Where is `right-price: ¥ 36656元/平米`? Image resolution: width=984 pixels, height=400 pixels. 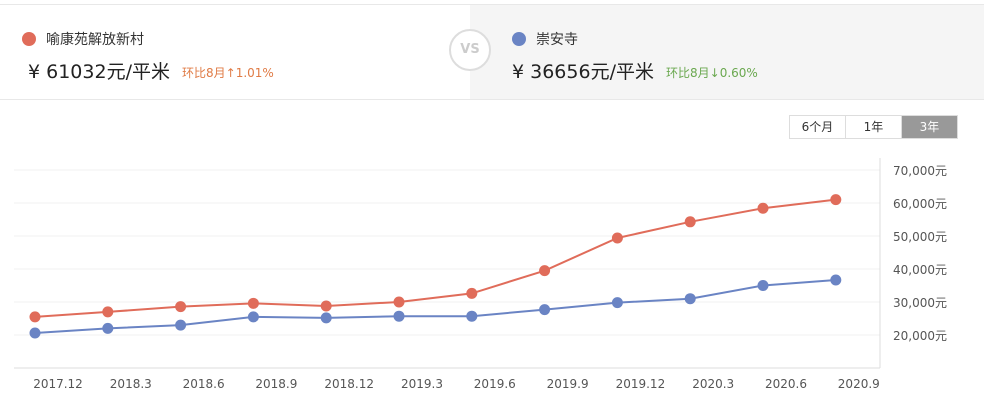
right-price: ¥ 36656元/平米 is located at coordinates (583, 72).